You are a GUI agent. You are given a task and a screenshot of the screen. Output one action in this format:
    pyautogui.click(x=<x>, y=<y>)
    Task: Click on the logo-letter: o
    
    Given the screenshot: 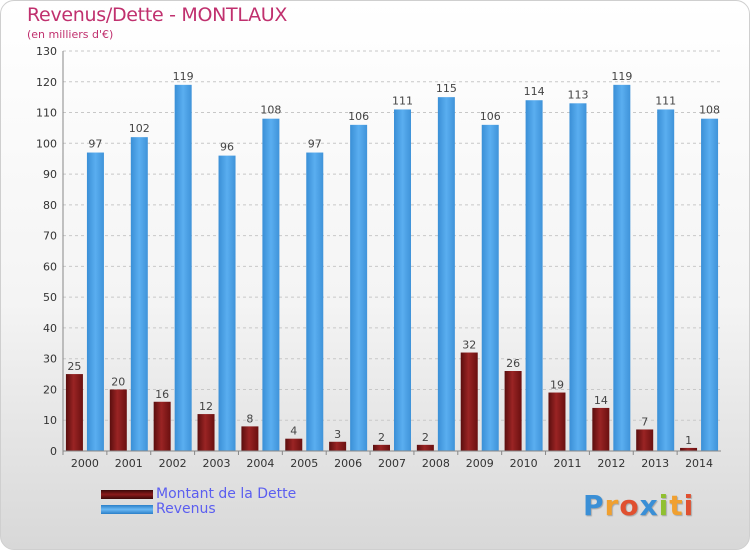 What is the action you would take?
    pyautogui.click(x=629, y=505)
    